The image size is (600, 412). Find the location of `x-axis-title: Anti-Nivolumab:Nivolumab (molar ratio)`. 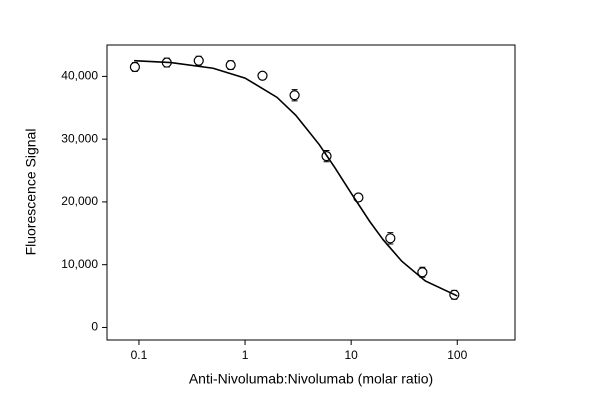

x-axis-title: Anti-Nivolumab:Nivolumab (molar ratio) is located at coordinates (311, 379).